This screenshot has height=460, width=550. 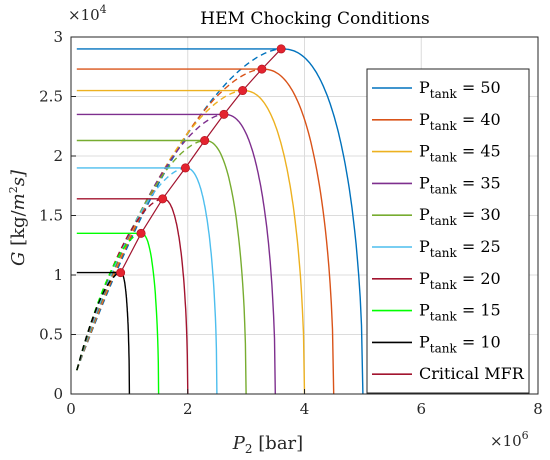 I want to click on y-tick-label: 0.5, so click(x=51, y=335).